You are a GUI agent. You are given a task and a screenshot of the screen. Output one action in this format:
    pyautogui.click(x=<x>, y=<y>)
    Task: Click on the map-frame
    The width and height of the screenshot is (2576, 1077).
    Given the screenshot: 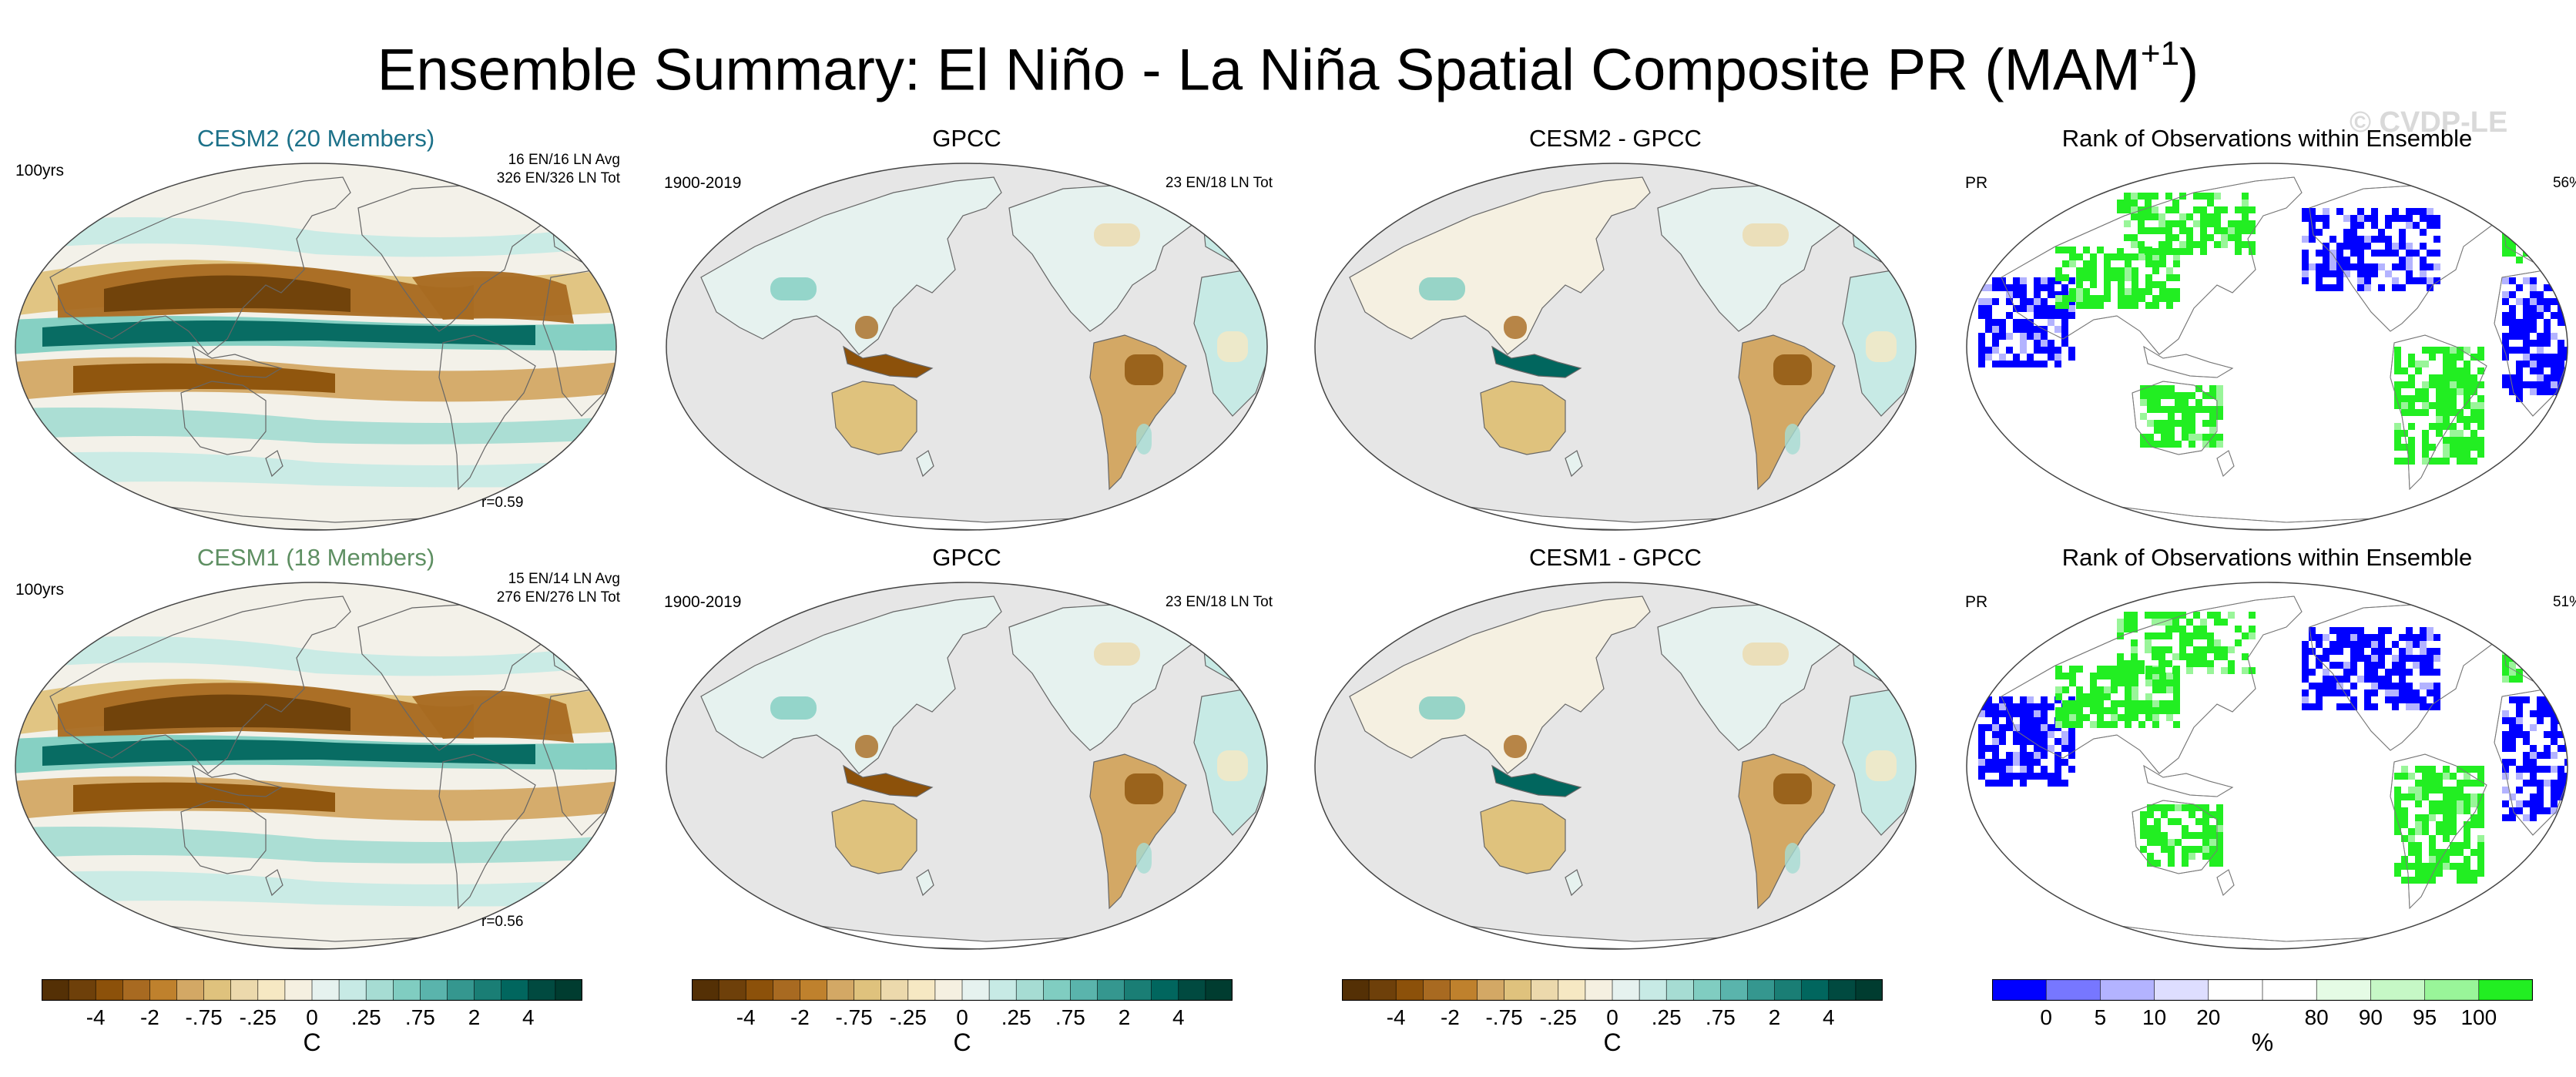 What is the action you would take?
    pyautogui.click(x=967, y=347)
    